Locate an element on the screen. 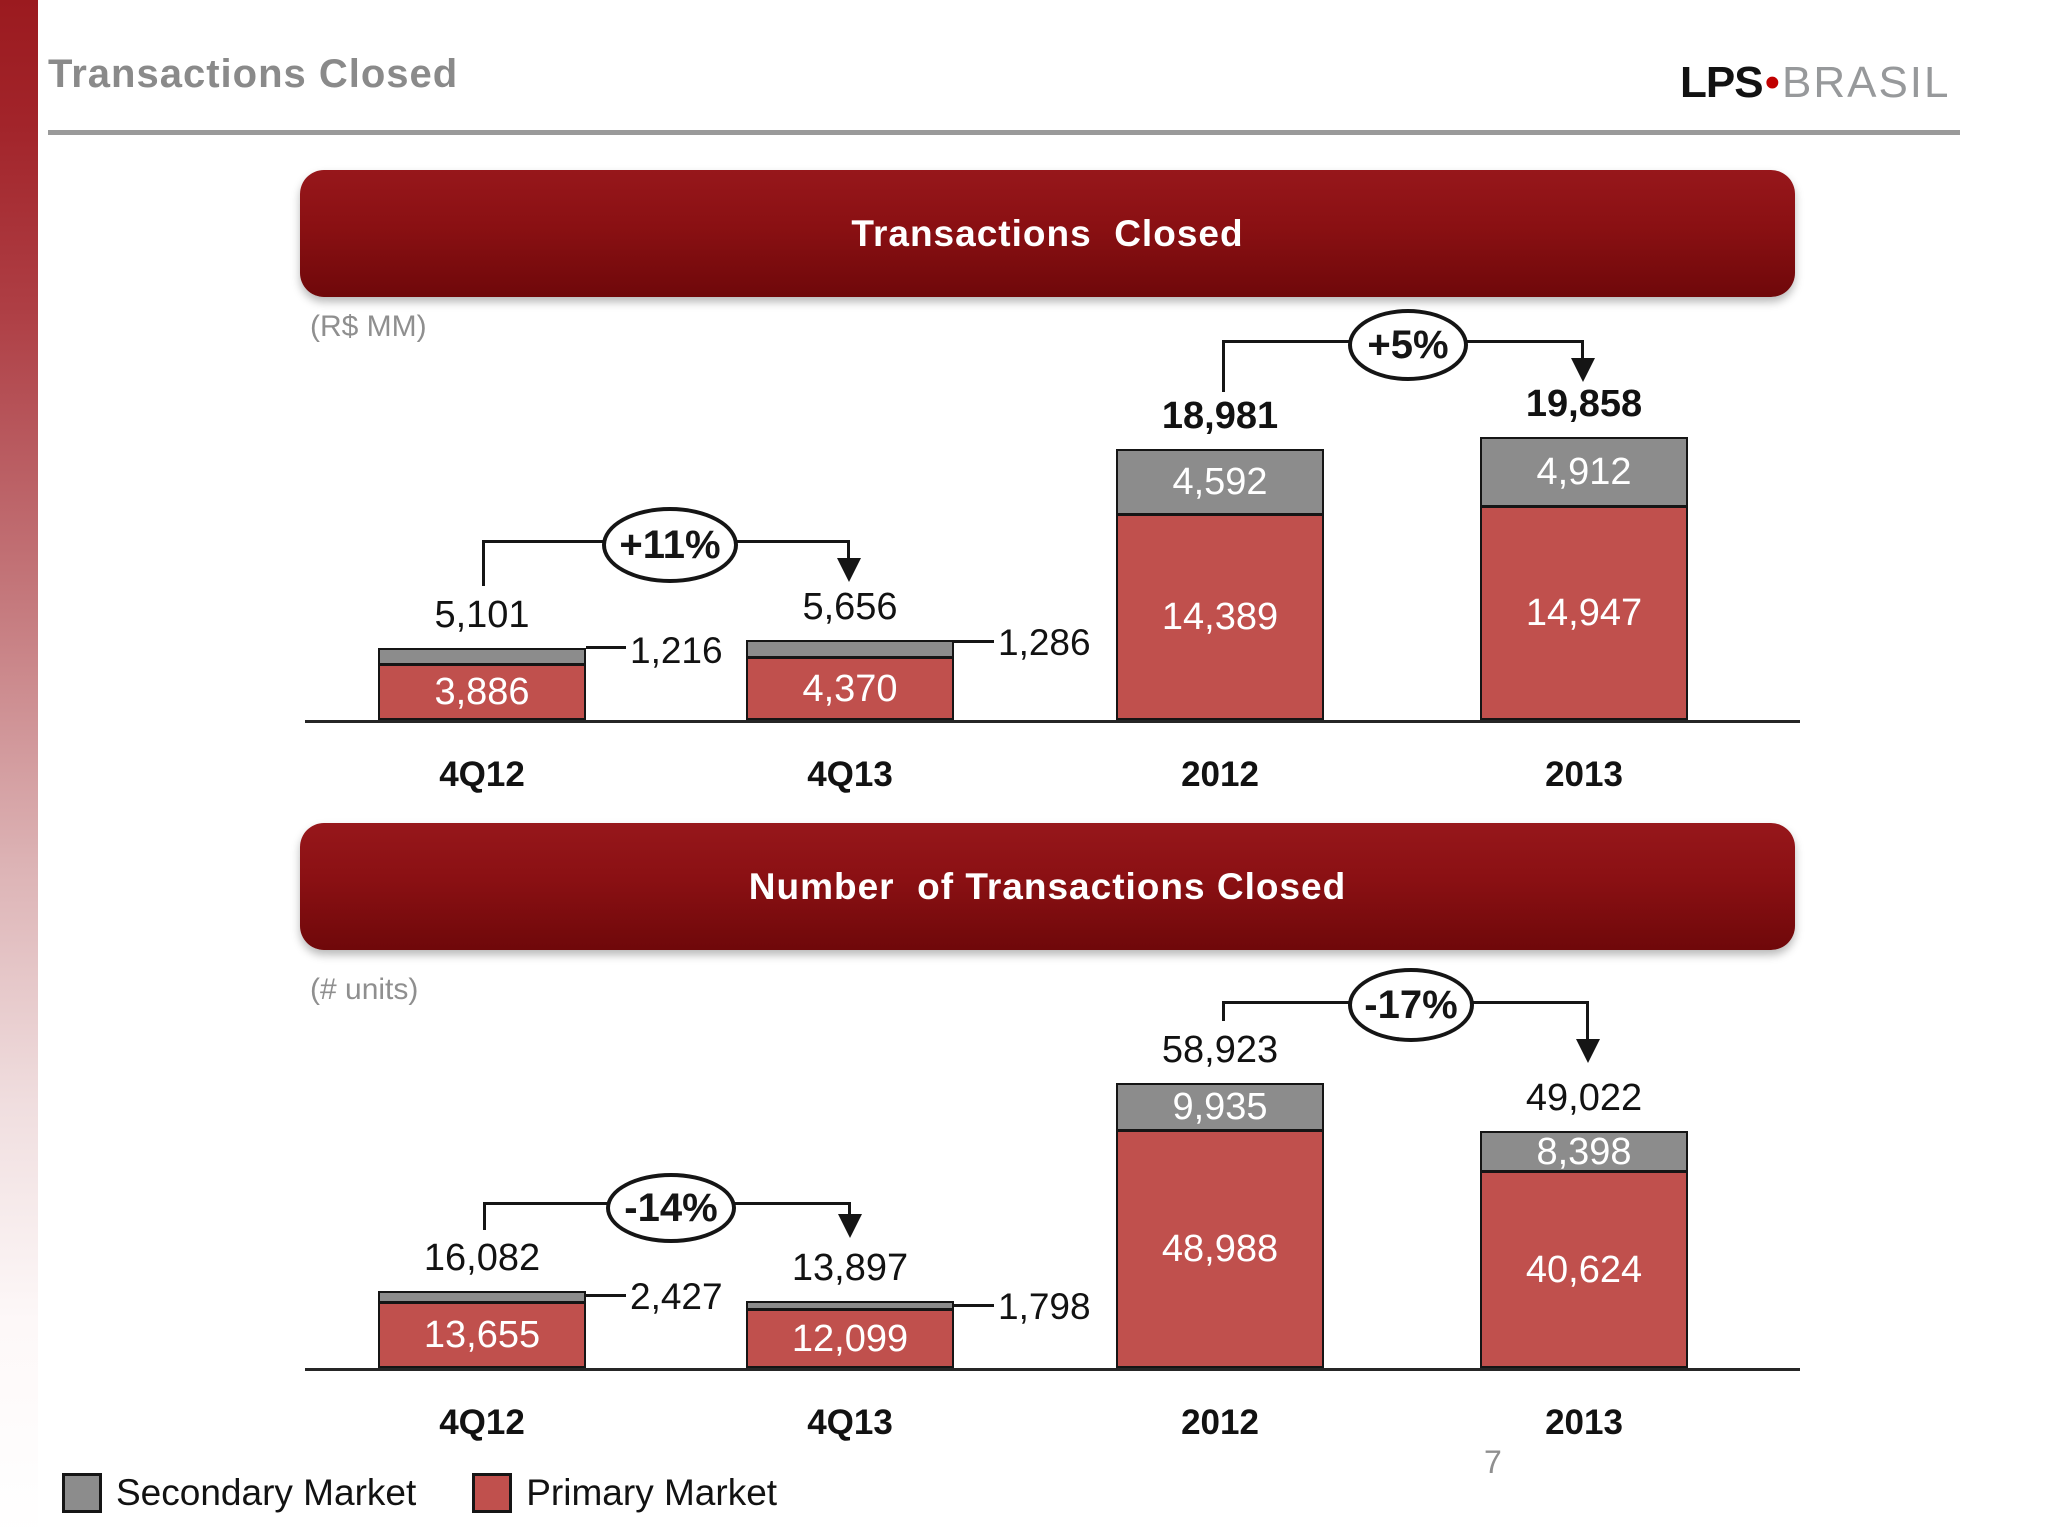 The height and width of the screenshot is (1536, 2048). chart1-category-4q12: 4Q12 is located at coordinates (482, 774).